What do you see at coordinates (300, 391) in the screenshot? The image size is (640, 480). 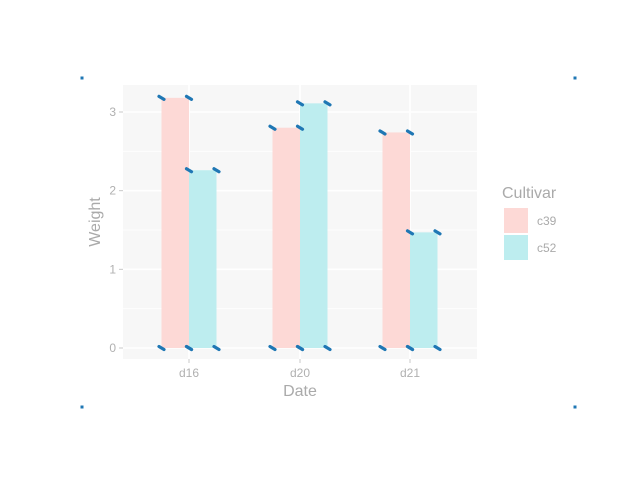 I see `x-axis-title: Date` at bounding box center [300, 391].